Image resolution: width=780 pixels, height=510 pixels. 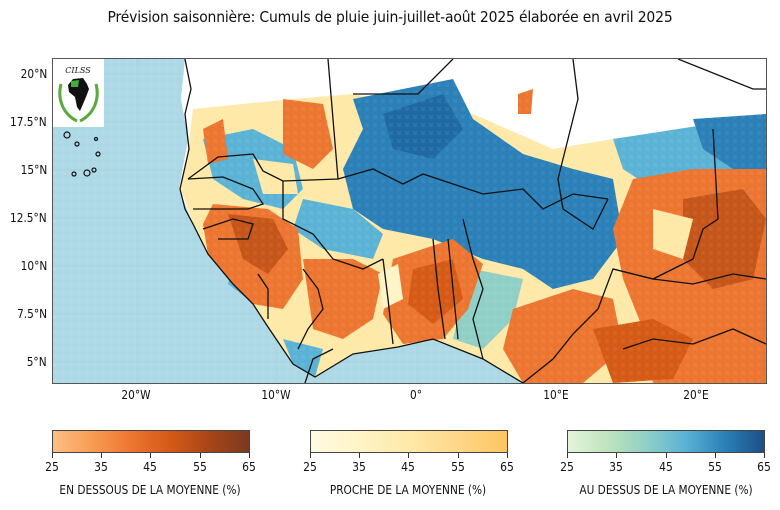 I want to click on lat-label-17-5n: 17.5°N, so click(x=28, y=122).